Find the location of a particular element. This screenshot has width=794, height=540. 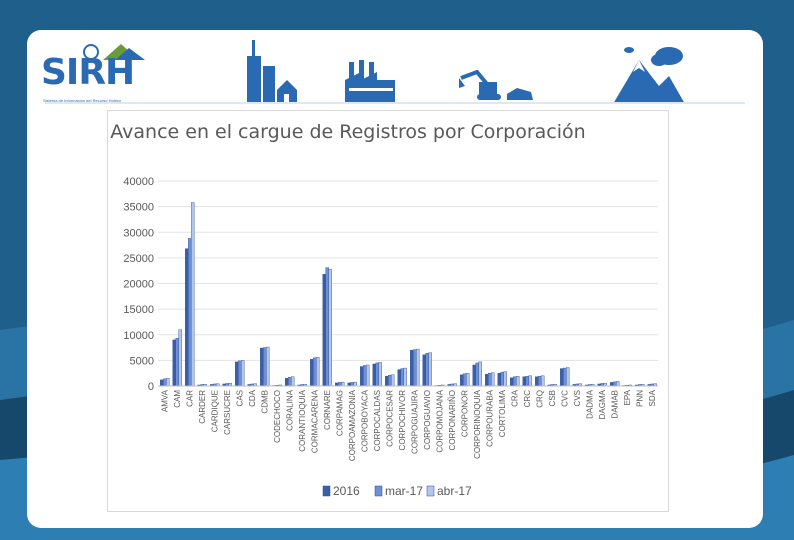

y-tick-label: 10000 is located at coordinates (138, 336).